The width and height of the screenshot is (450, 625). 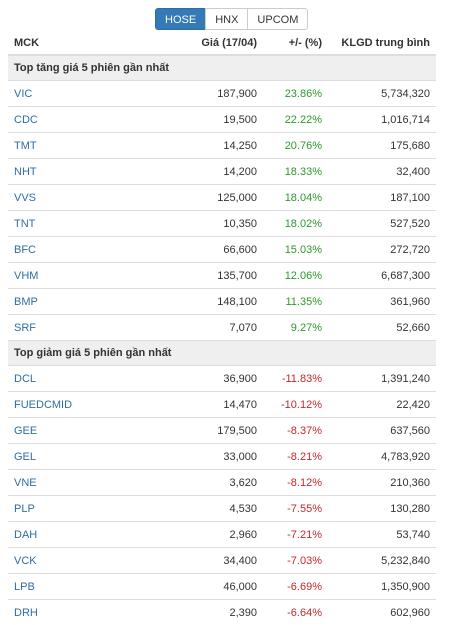 I want to click on stock-code-cell: SRF, so click(x=78, y=328).